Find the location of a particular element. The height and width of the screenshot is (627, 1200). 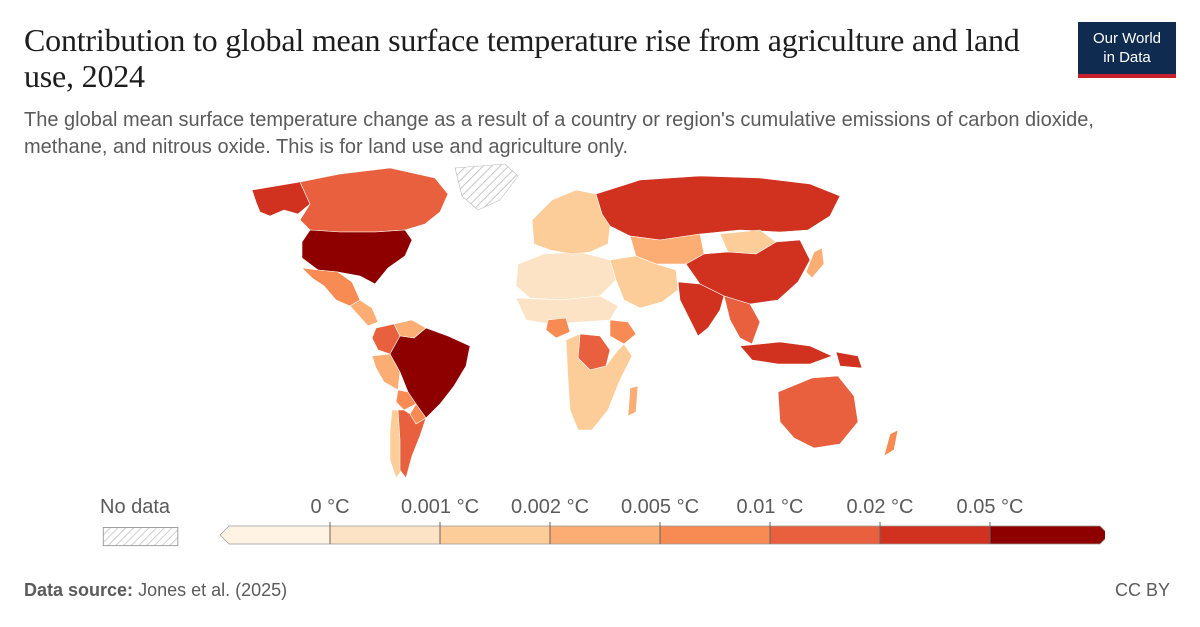

scale-label: 0.02 °C is located at coordinates (880, 507).